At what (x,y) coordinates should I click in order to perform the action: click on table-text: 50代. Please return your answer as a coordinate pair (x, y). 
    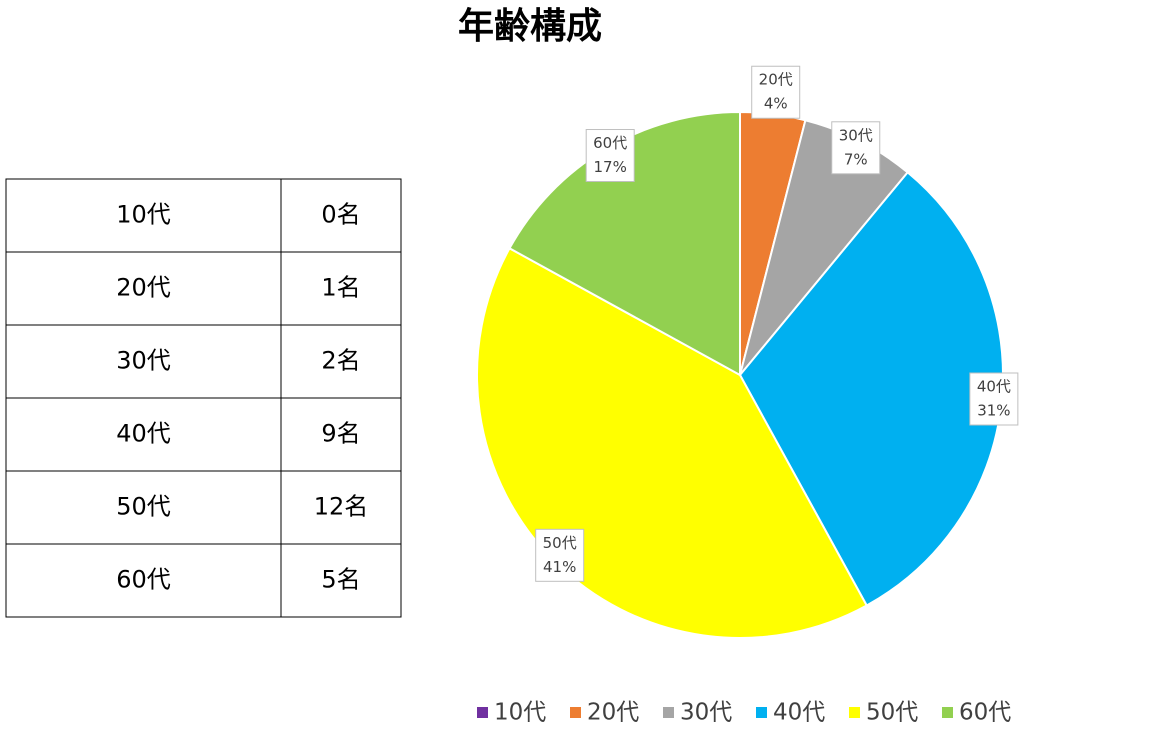
    Looking at the image, I should click on (143, 507).